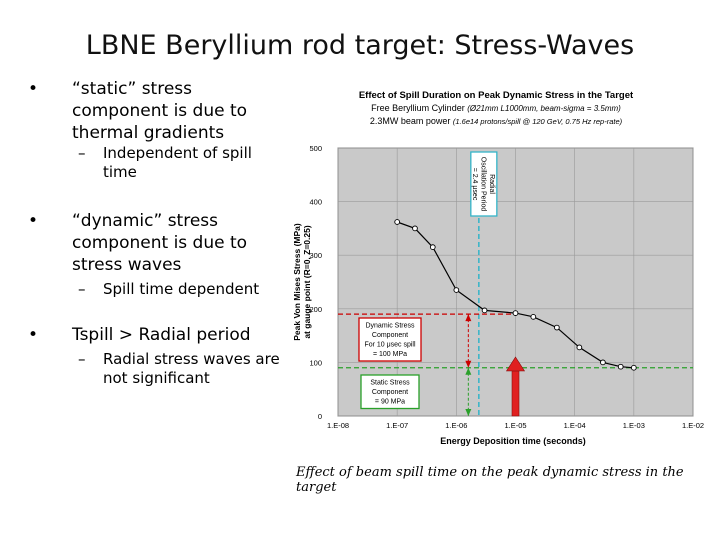  Describe the element at coordinates (419, 108) in the screenshot. I see `subtitle-1-main: Free Beryllium Cylinder` at that location.